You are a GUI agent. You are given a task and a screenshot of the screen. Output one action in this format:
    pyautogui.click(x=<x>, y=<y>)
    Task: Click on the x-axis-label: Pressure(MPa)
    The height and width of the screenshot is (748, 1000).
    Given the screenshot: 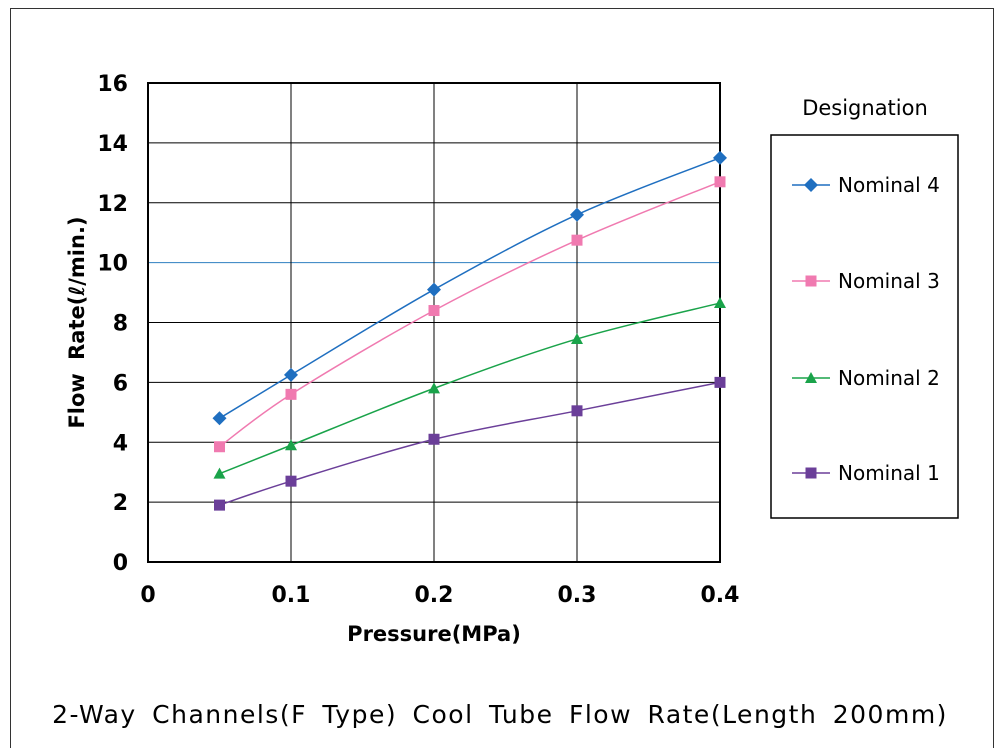 What is the action you would take?
    pyautogui.click(x=434, y=634)
    